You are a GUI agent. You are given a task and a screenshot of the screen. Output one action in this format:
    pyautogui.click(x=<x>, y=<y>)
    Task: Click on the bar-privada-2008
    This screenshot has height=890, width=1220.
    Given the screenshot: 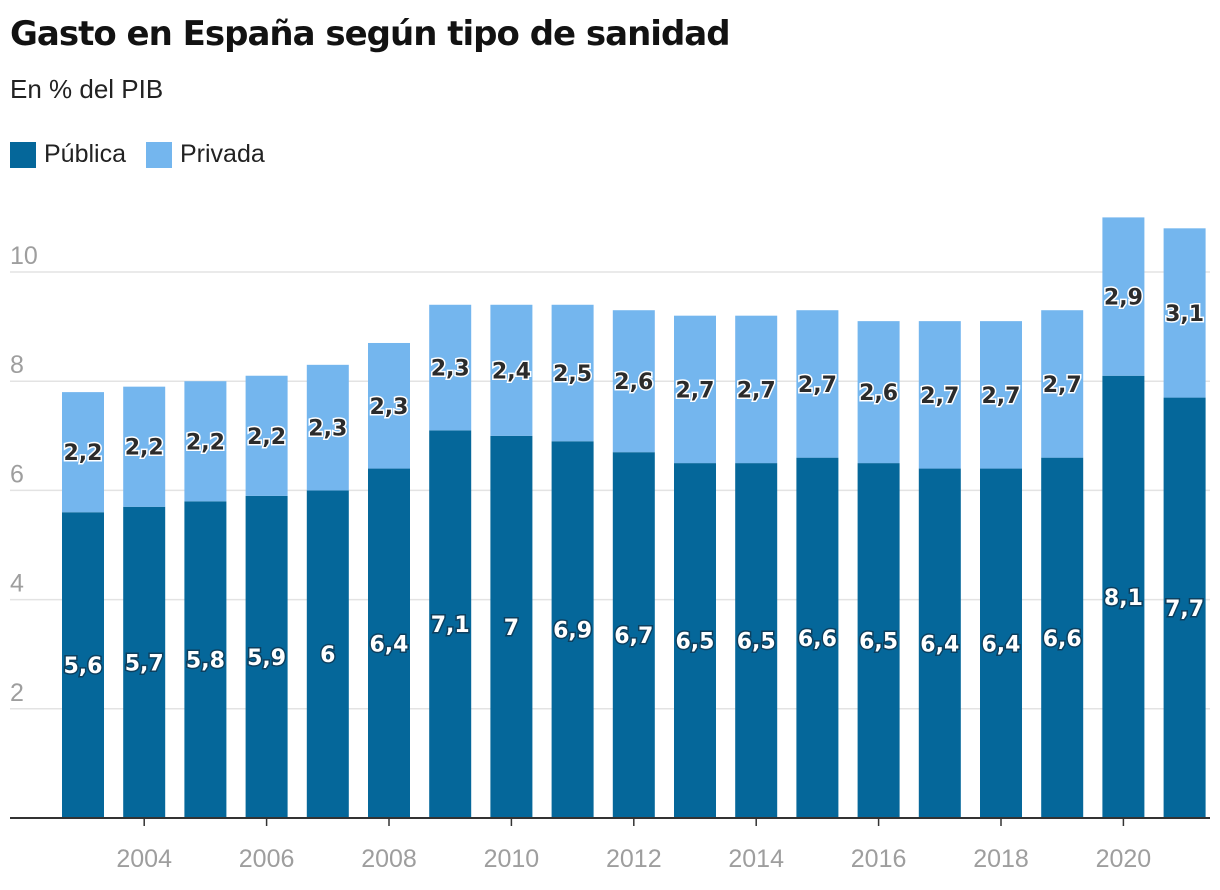 What is the action you would take?
    pyautogui.click(x=389, y=405)
    